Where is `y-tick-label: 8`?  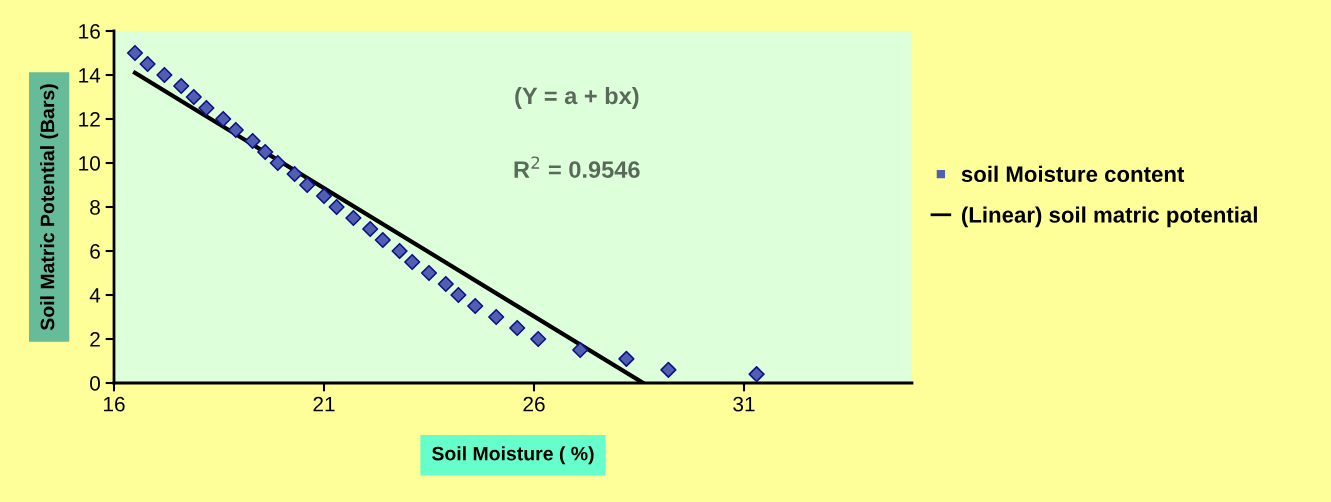 y-tick-label: 8 is located at coordinates (95, 207).